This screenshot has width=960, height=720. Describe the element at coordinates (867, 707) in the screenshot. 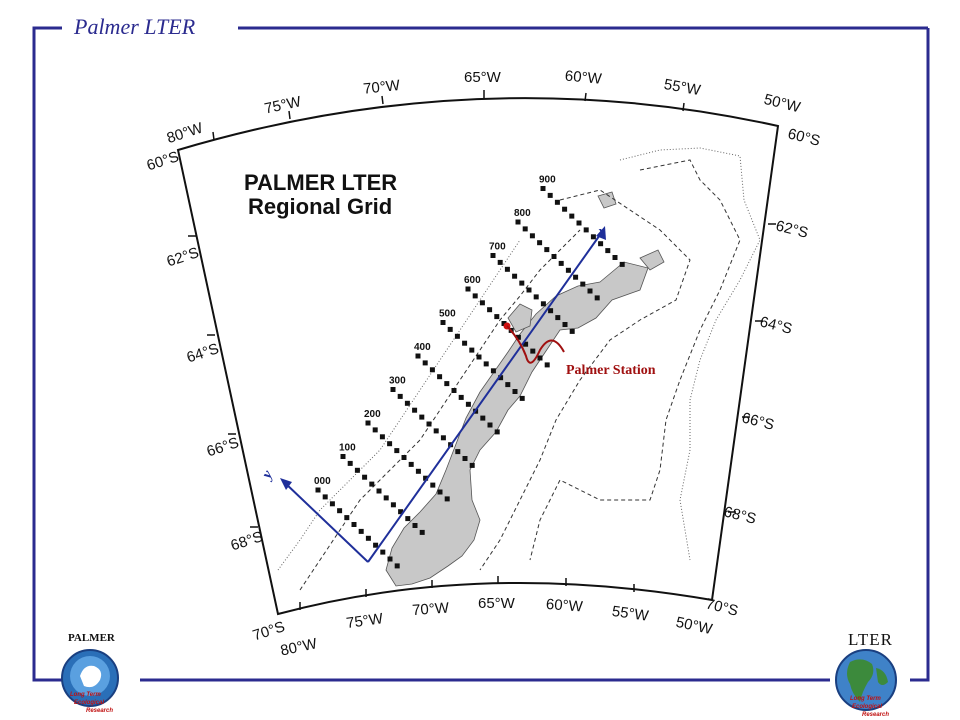

I see `lter-logo-text-2: Ecological` at that location.